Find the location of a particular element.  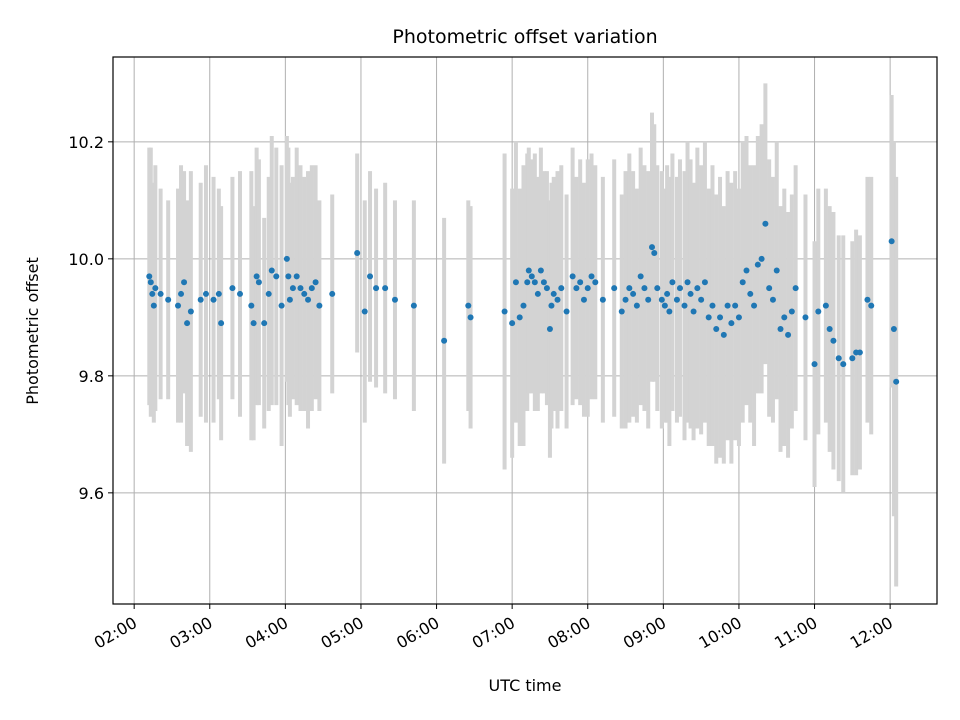

chart-title: Photometric offset variation is located at coordinates (524, 37).